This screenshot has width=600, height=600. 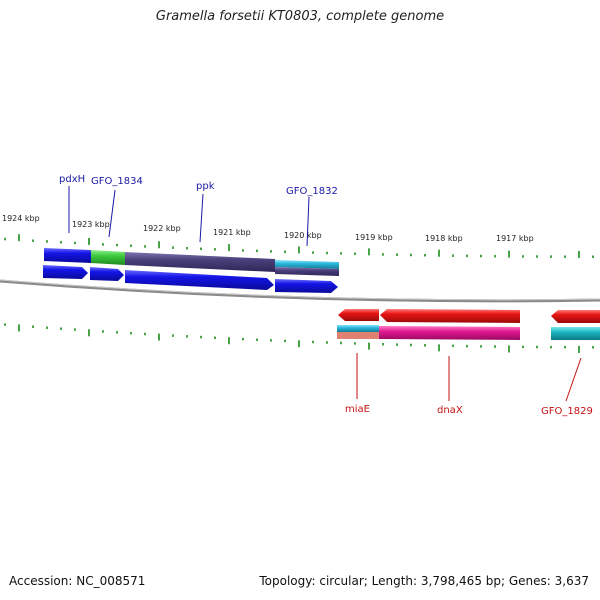 I want to click on kbp-label: 1922 kbp, so click(x=162, y=228).